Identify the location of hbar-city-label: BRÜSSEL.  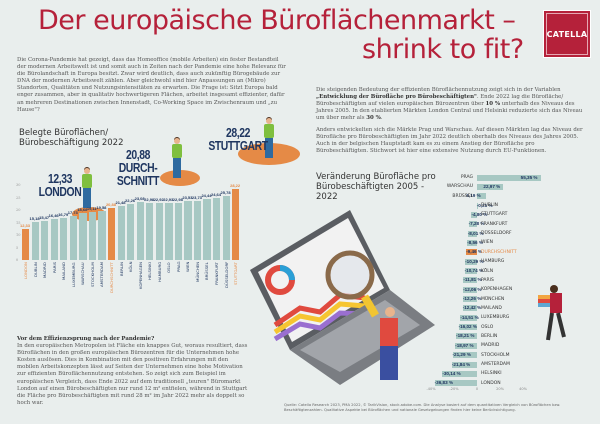
(462, 196).